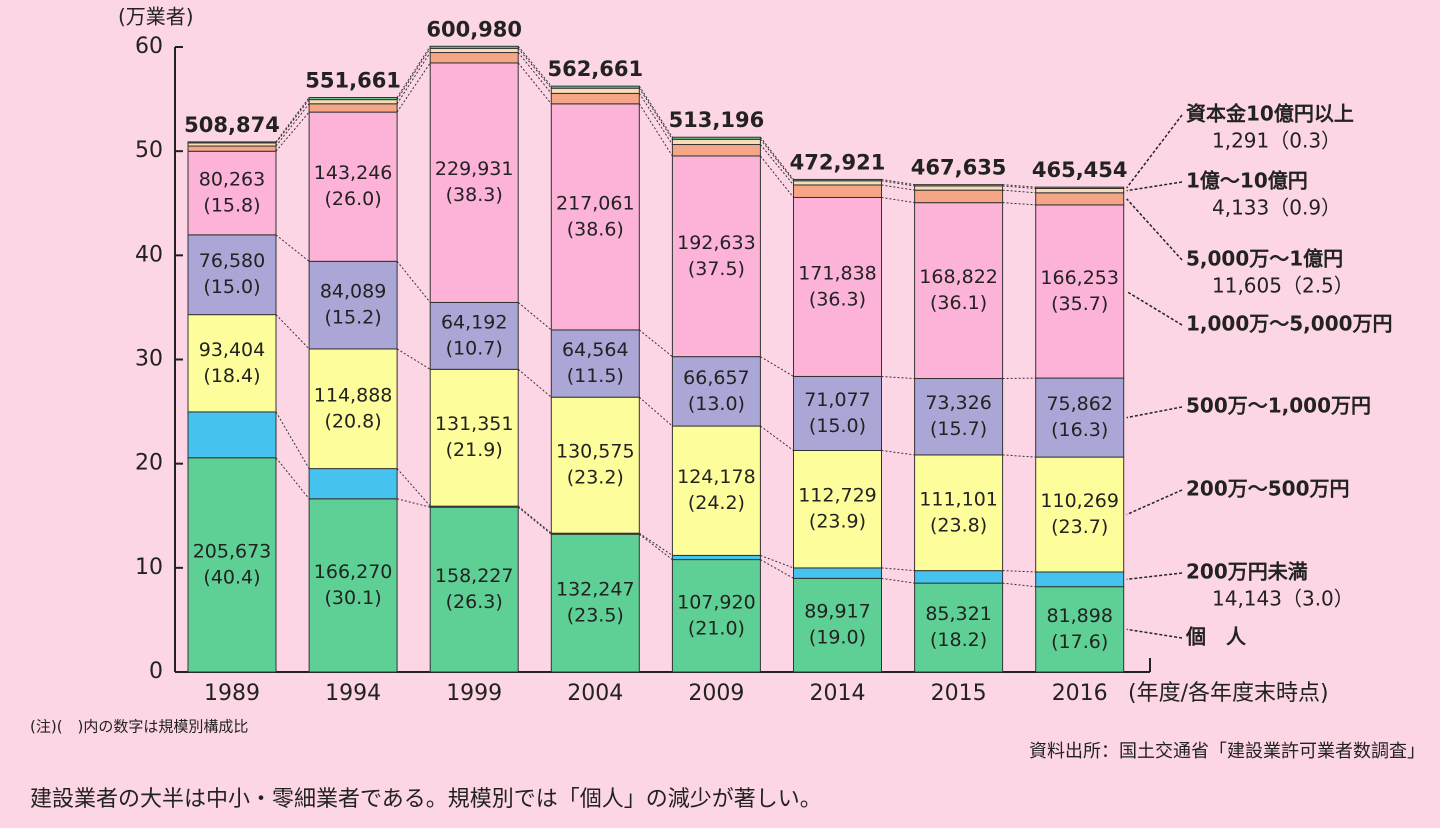 The image size is (1440, 828). Describe the element at coordinates (1268, 489) in the screenshot. I see `series-label: 200万～500万円` at that location.